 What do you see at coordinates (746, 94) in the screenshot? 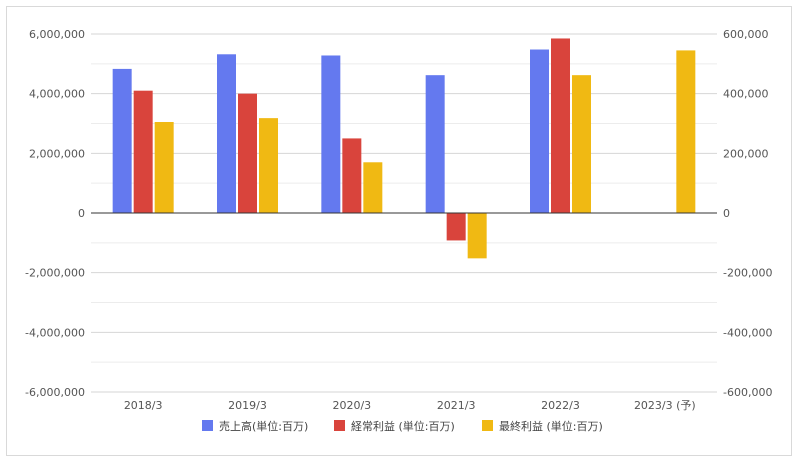
I see `right-tick-label: 400,000` at bounding box center [746, 94].